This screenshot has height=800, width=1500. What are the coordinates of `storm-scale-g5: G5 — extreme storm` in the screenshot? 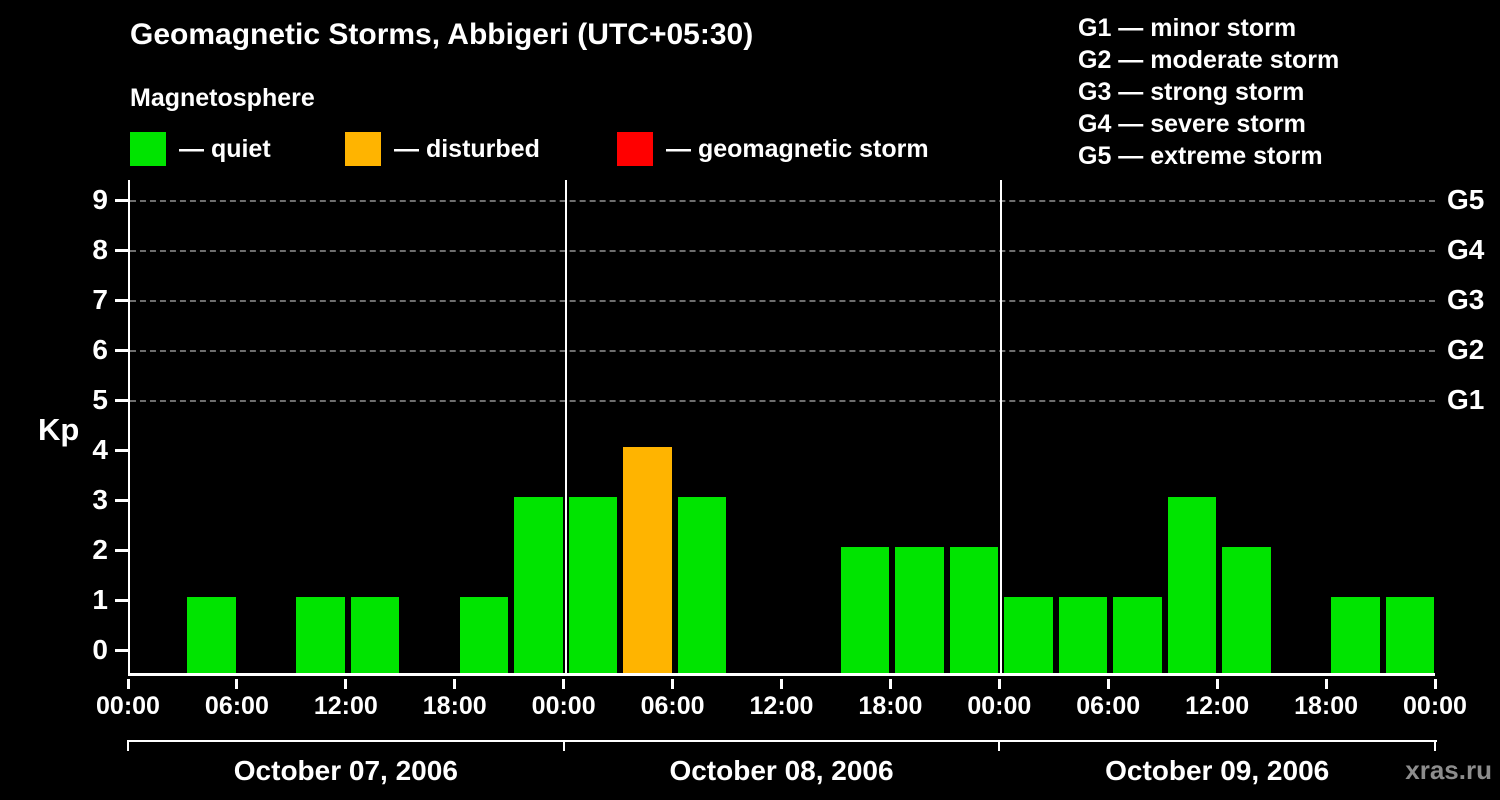 It's located at (1200, 156).